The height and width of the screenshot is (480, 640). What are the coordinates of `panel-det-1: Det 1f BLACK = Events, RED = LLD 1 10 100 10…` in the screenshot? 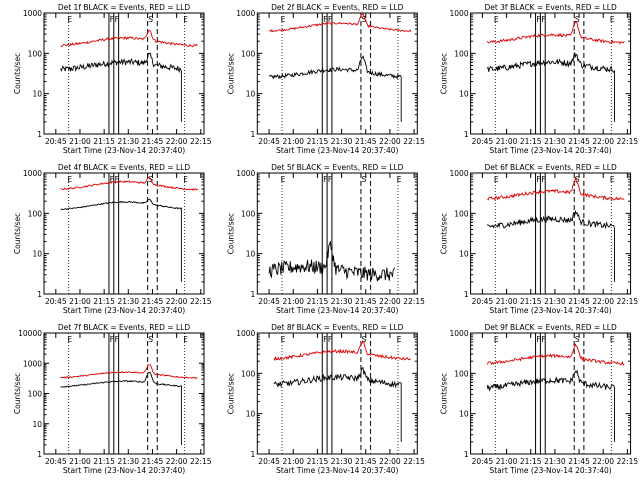 It's located at (112, 79).